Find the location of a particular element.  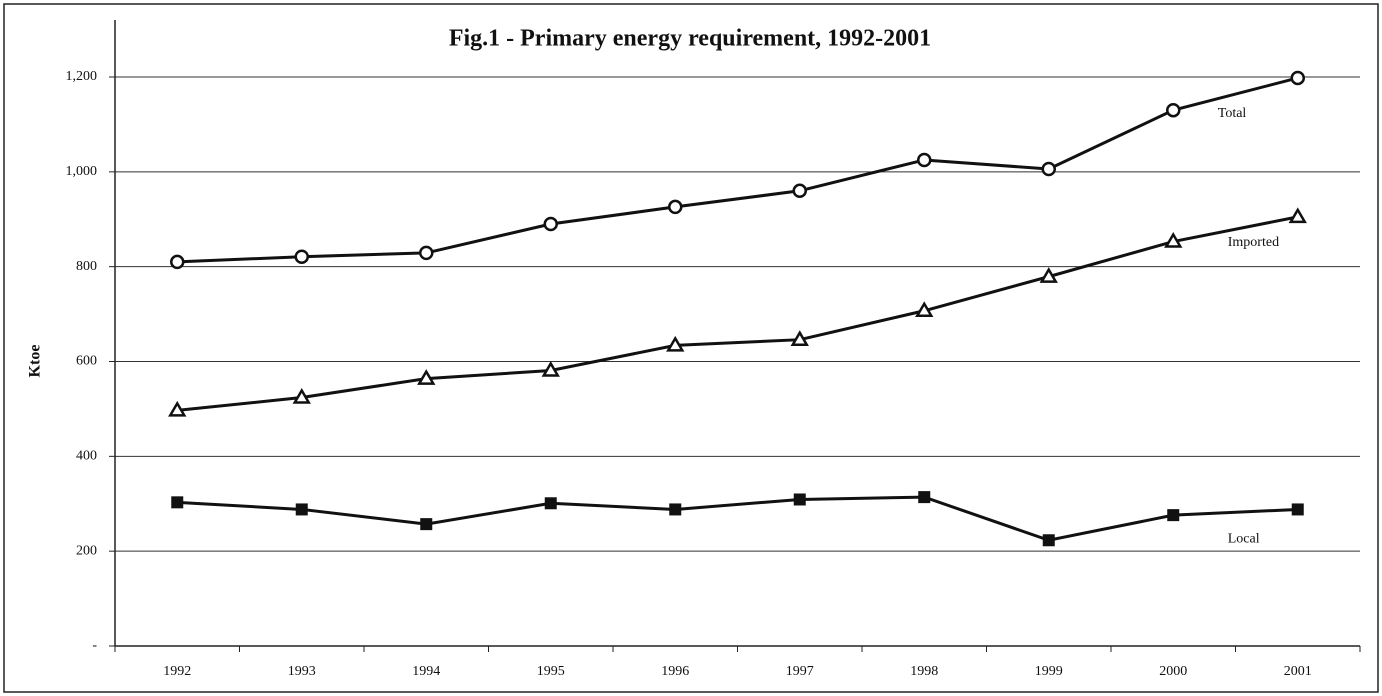

x-tick-label: 1999 is located at coordinates (1049, 671).